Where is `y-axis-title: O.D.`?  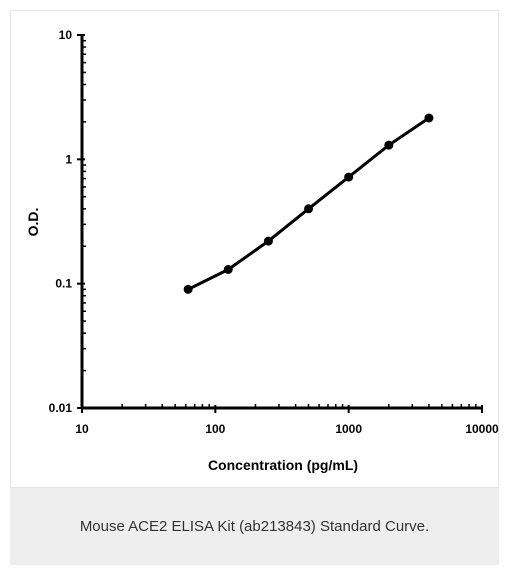
y-axis-title: O.D. is located at coordinates (33, 222).